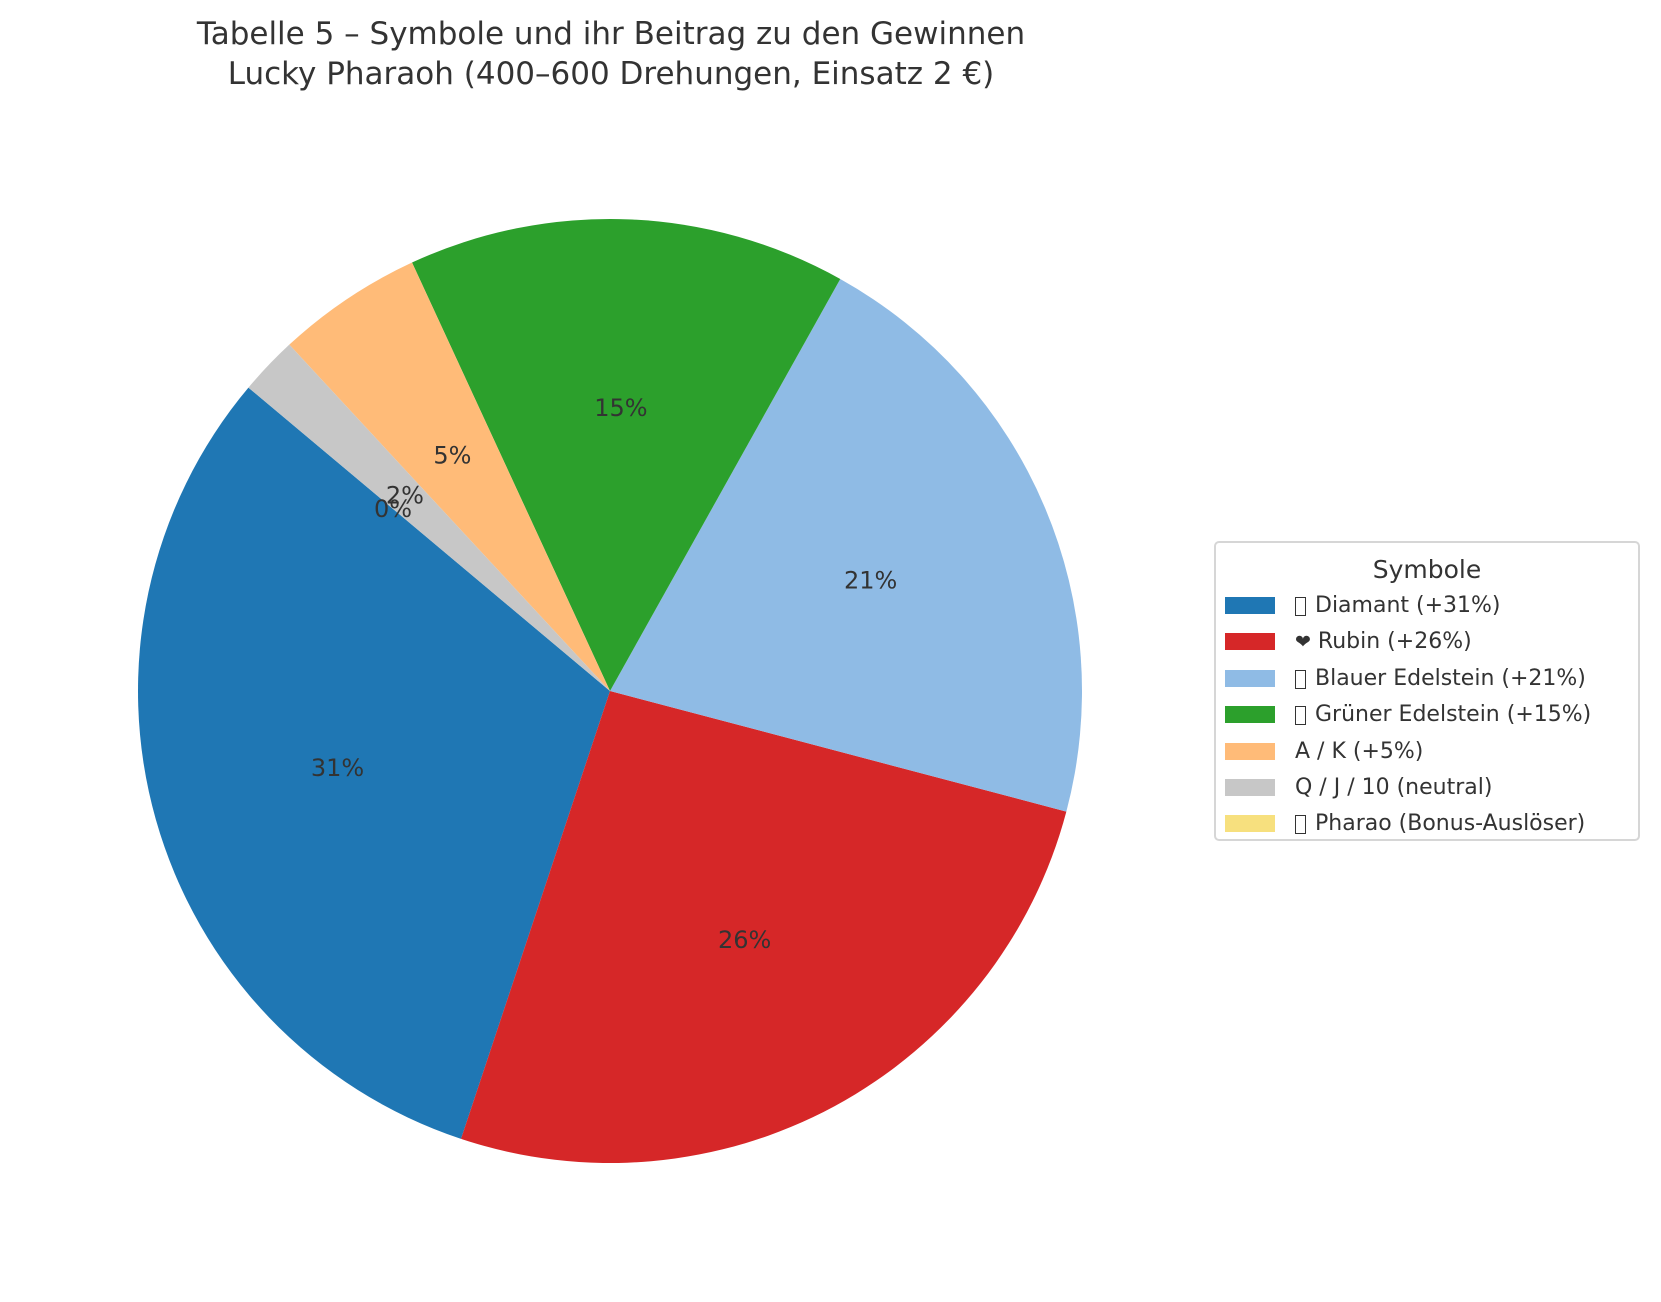 This screenshot has height=1302, width=1661. What do you see at coordinates (1398, 606) in the screenshot?
I see `legend-label: Diamant (+31%)` at bounding box center [1398, 606].